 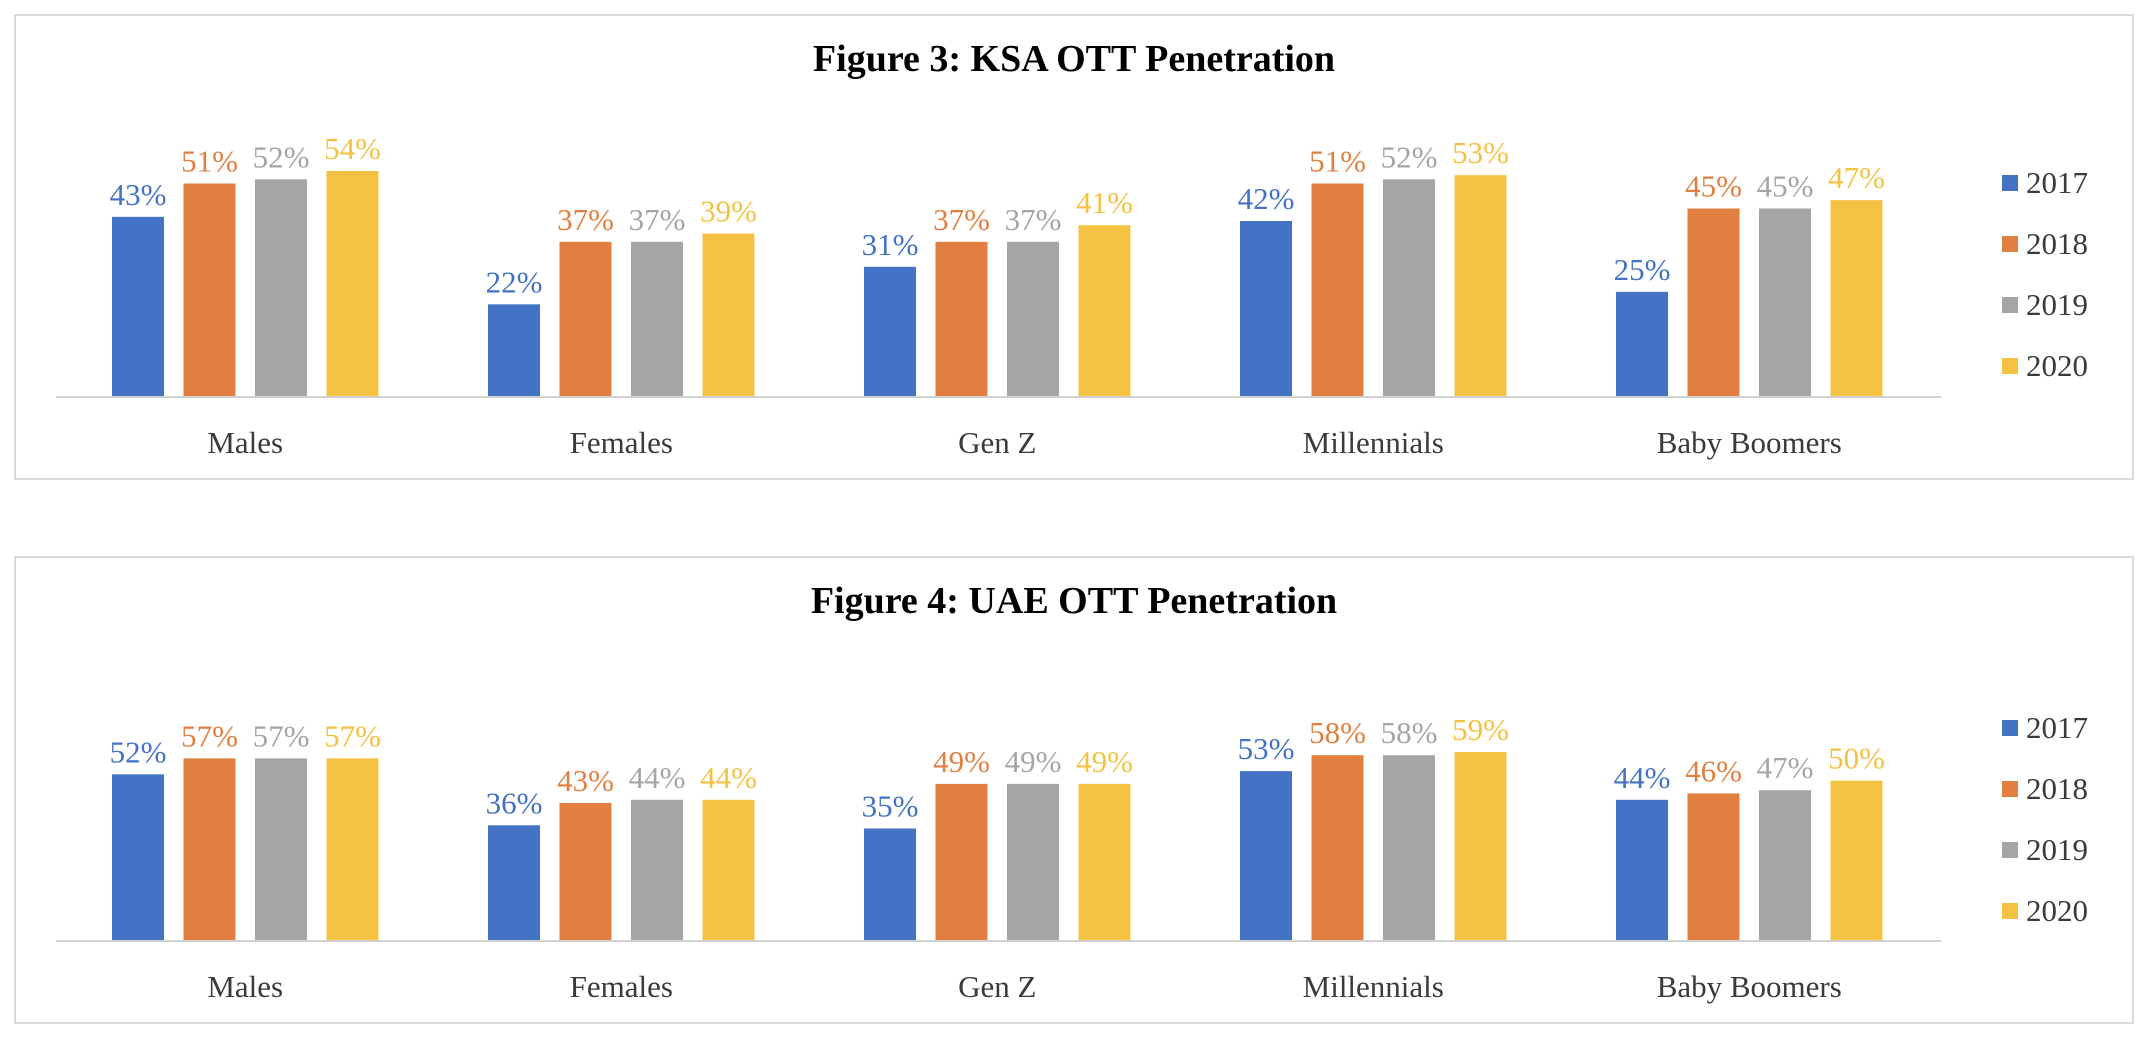 I want to click on ksa-value-label-males-2019: 52%, so click(x=281, y=156).